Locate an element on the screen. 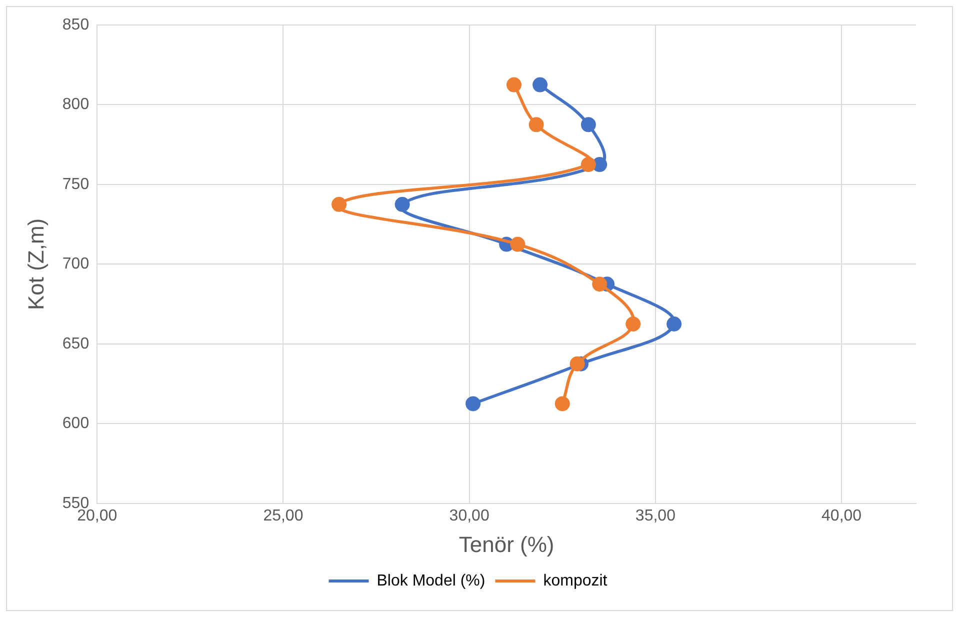 This screenshot has width=961, height=619. x-tick-label: 40,00 is located at coordinates (842, 515).